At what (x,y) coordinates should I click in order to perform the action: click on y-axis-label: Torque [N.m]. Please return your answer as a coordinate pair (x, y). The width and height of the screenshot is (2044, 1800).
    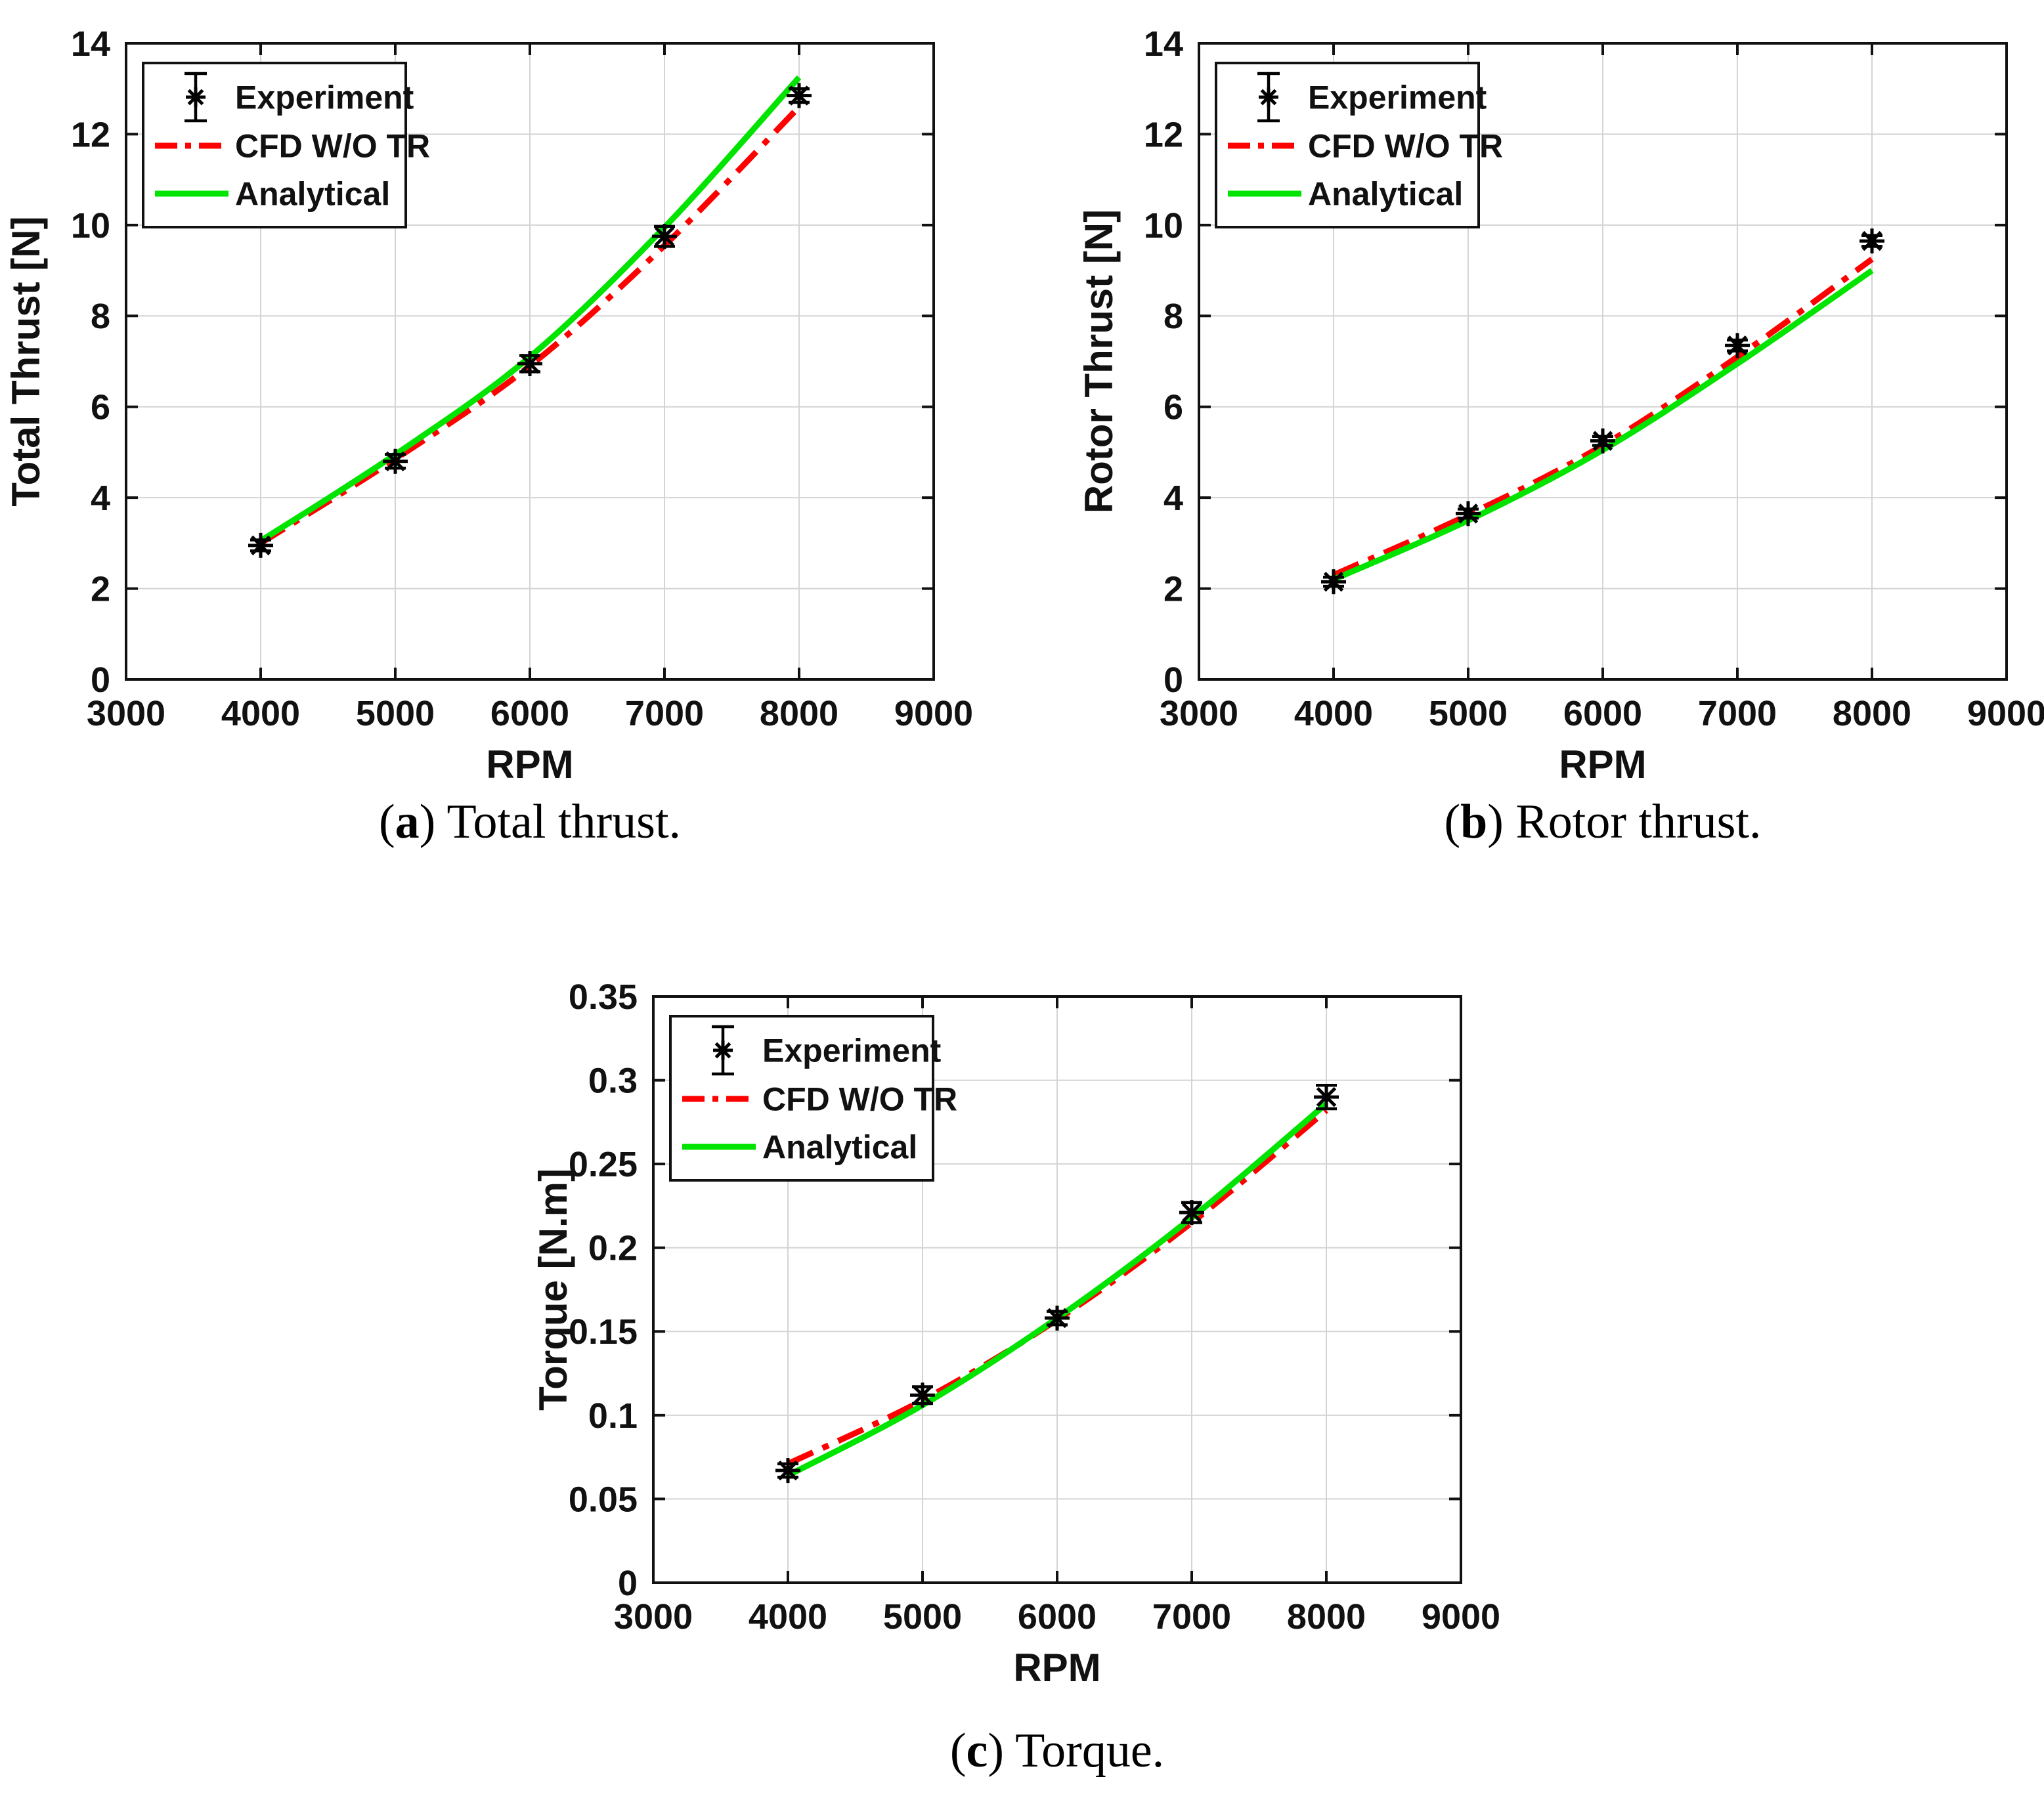
    Looking at the image, I should click on (553, 1289).